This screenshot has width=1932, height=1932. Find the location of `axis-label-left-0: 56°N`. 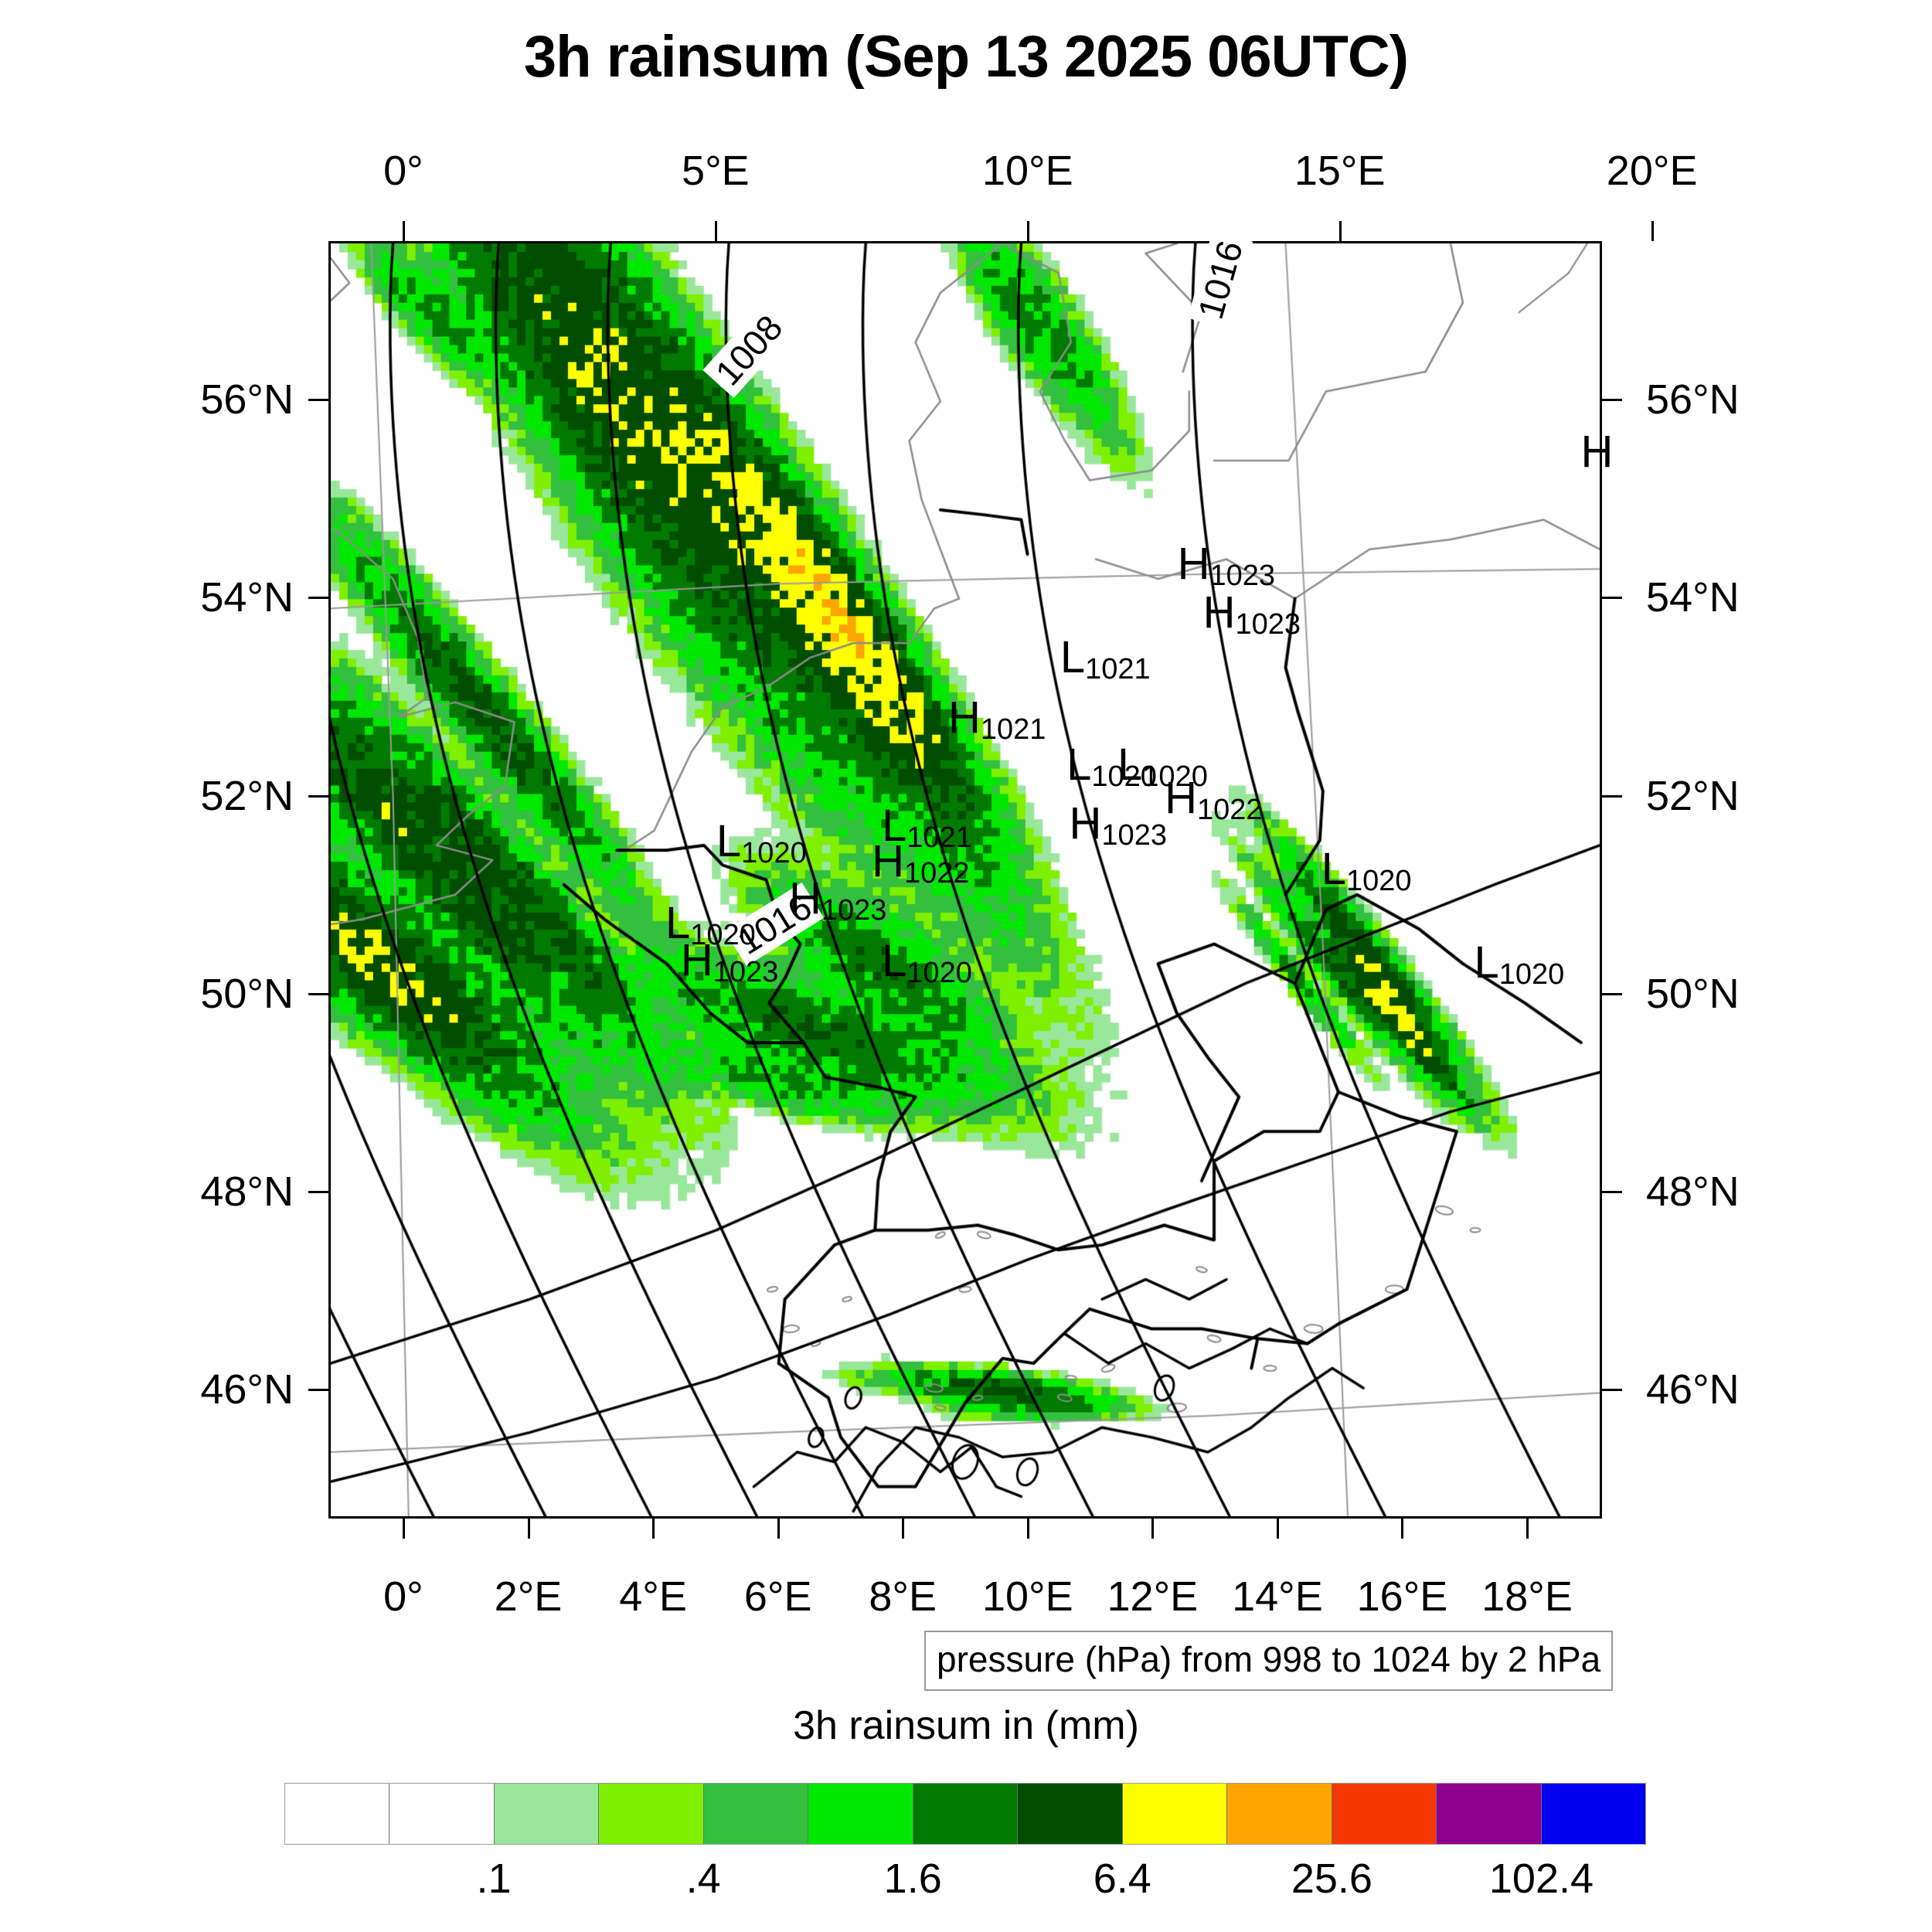

axis-label-left-0: 56°N is located at coordinates (247, 400).